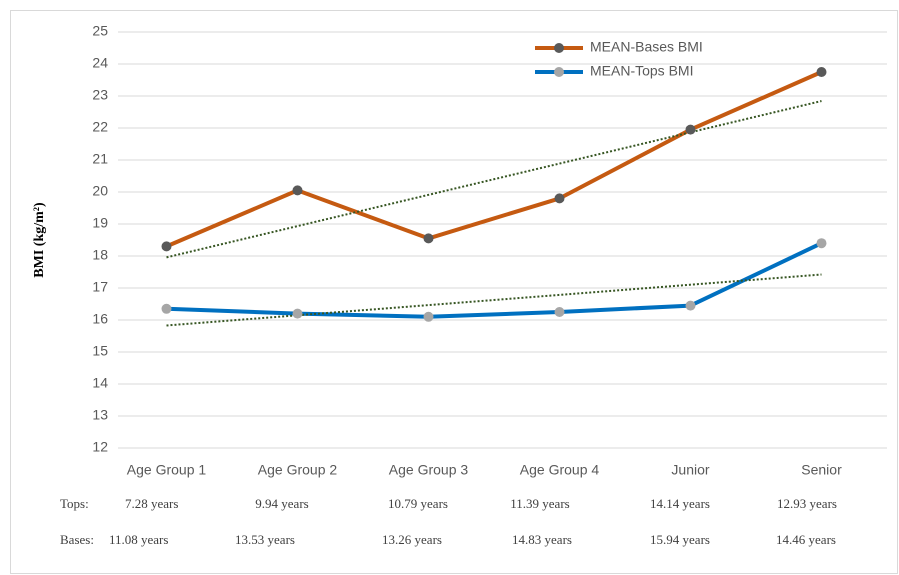 Image resolution: width=899 pixels, height=575 pixels. What do you see at coordinates (680, 539) in the screenshot?
I see `note: 15.94 years` at bounding box center [680, 539].